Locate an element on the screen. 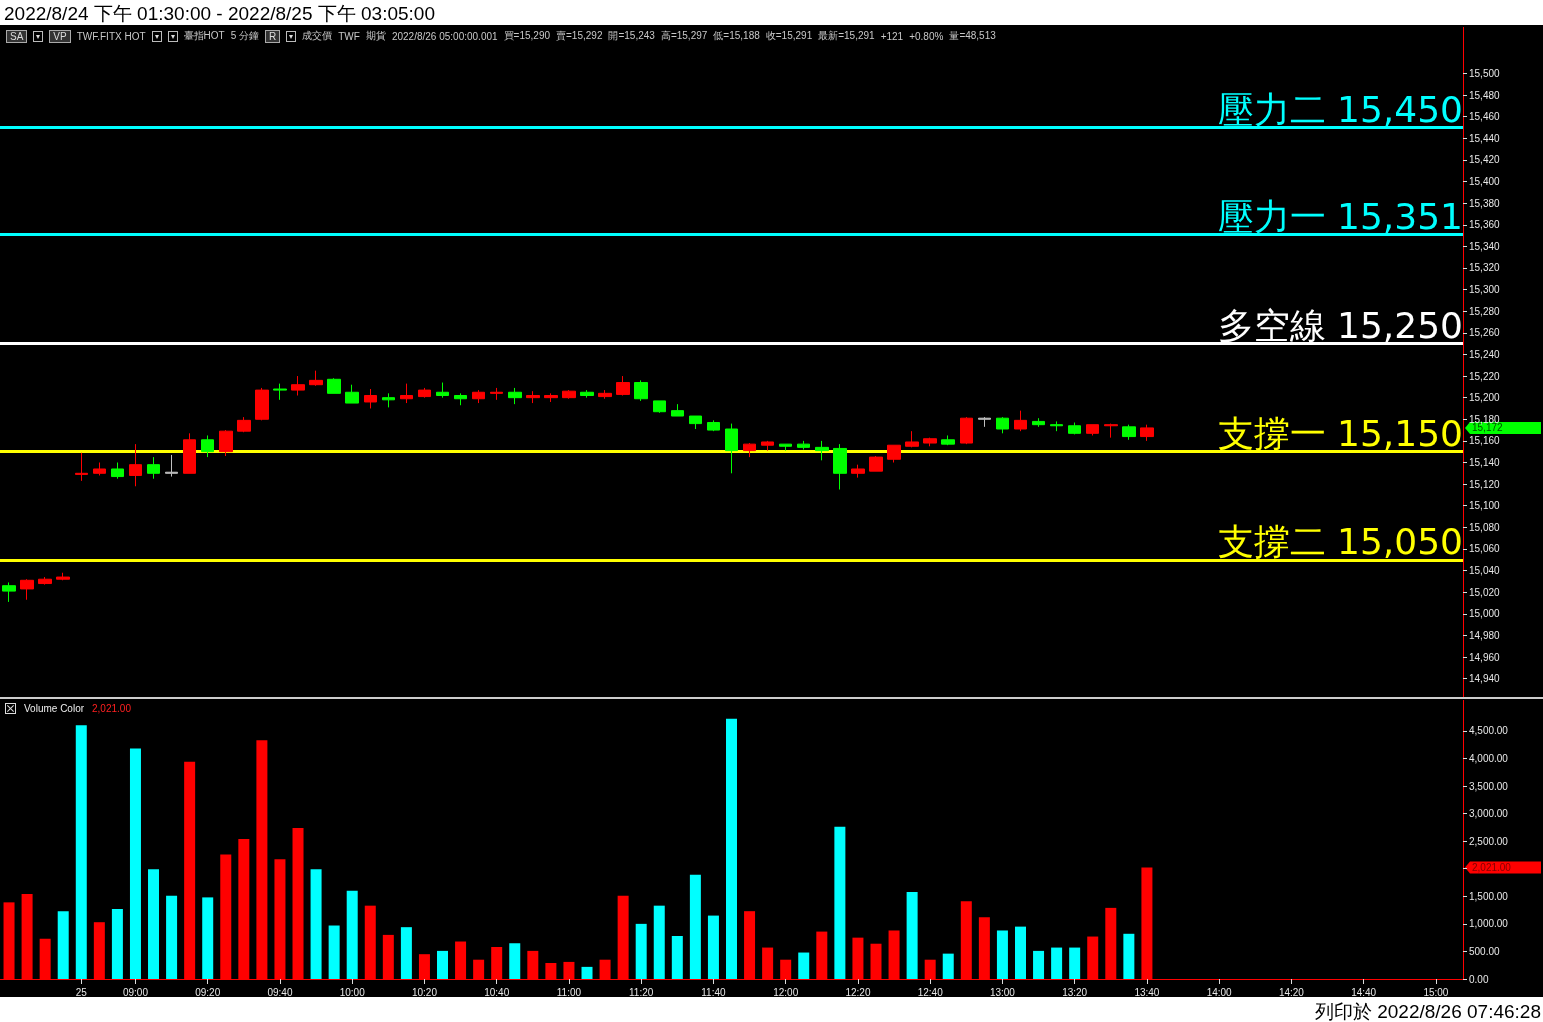 The image size is (1543, 1022). y-tick-label: 15,400 is located at coordinates (1485, 182).